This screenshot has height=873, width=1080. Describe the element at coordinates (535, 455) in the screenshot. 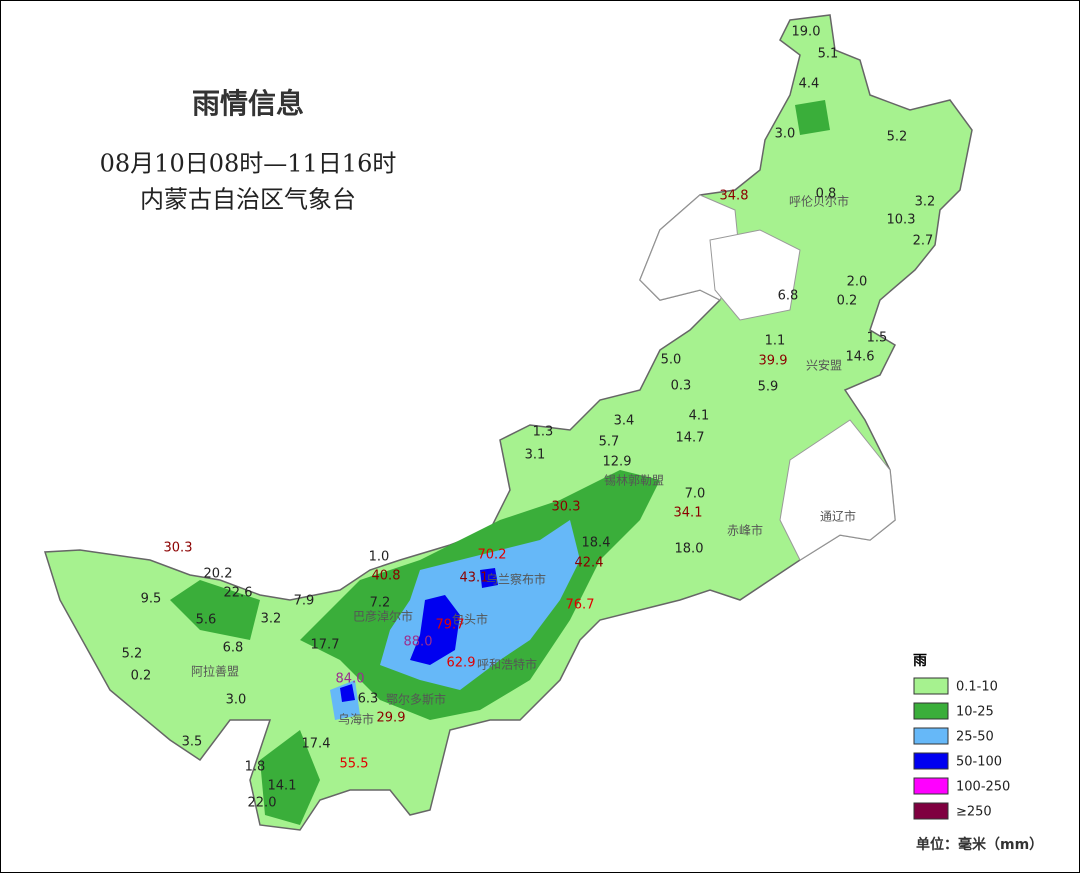

I see `station-value: 3.1` at that location.